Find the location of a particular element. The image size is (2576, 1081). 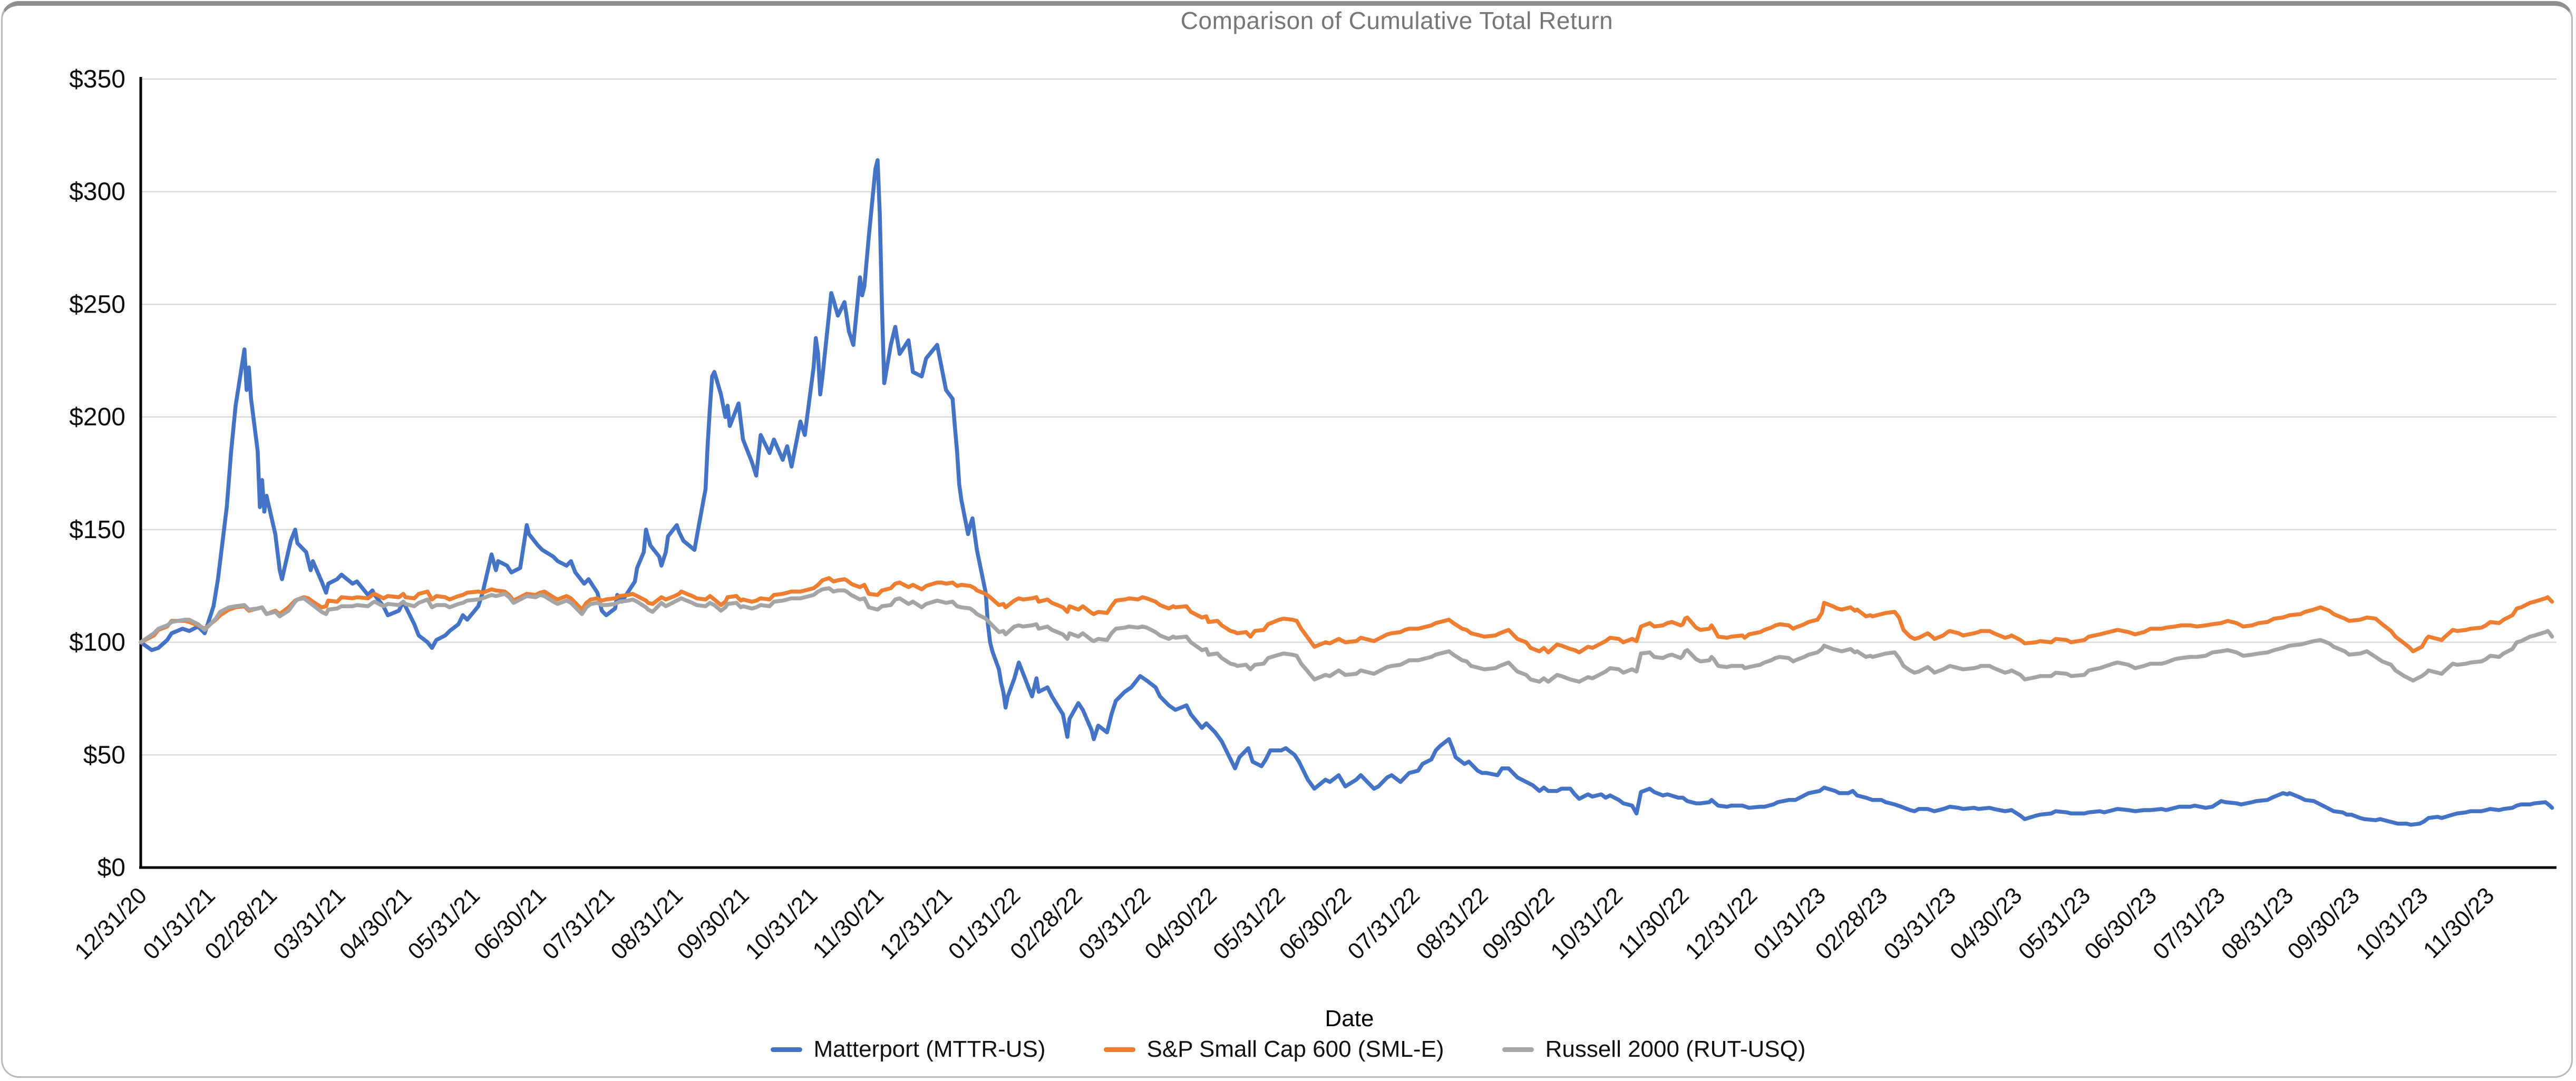

x-tick-label: 03/31/22 is located at coordinates (1115, 923).